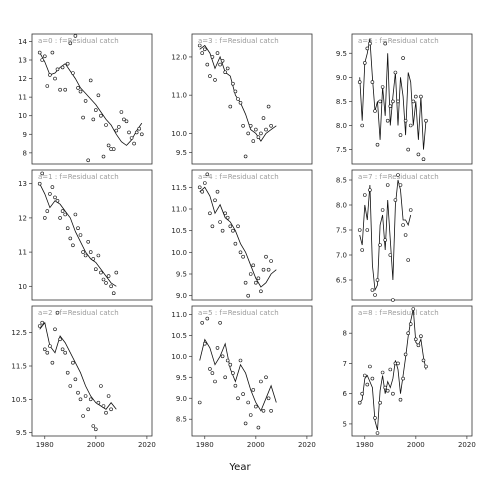 Image resolution: width=480 pixels, height=480 pixels. What do you see at coordinates (78, 235) in the screenshot?
I see `series-line` at bounding box center [78, 235].